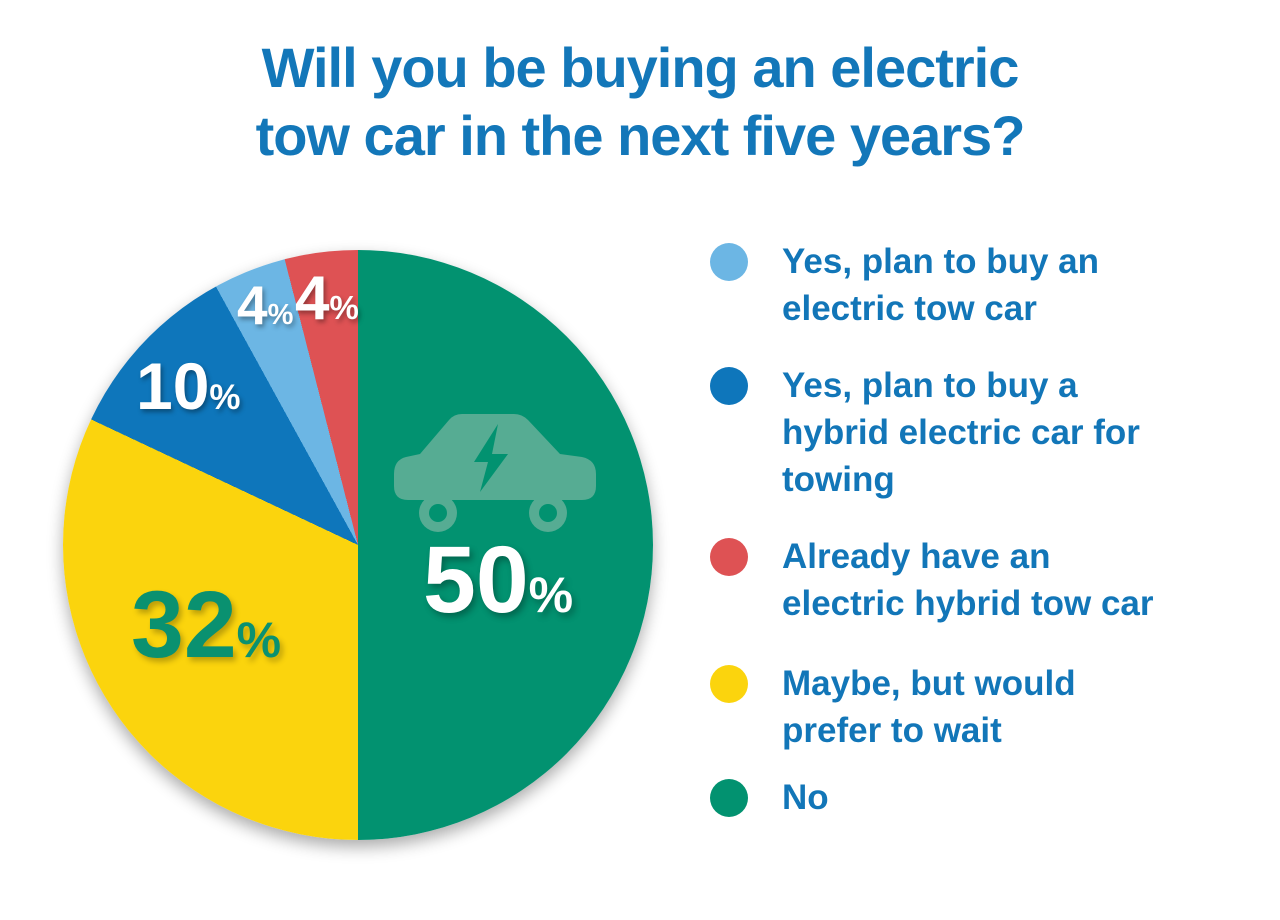 This screenshot has width=1280, height=920. What do you see at coordinates (975, 797) in the screenshot?
I see `legend-item-no: No` at bounding box center [975, 797].